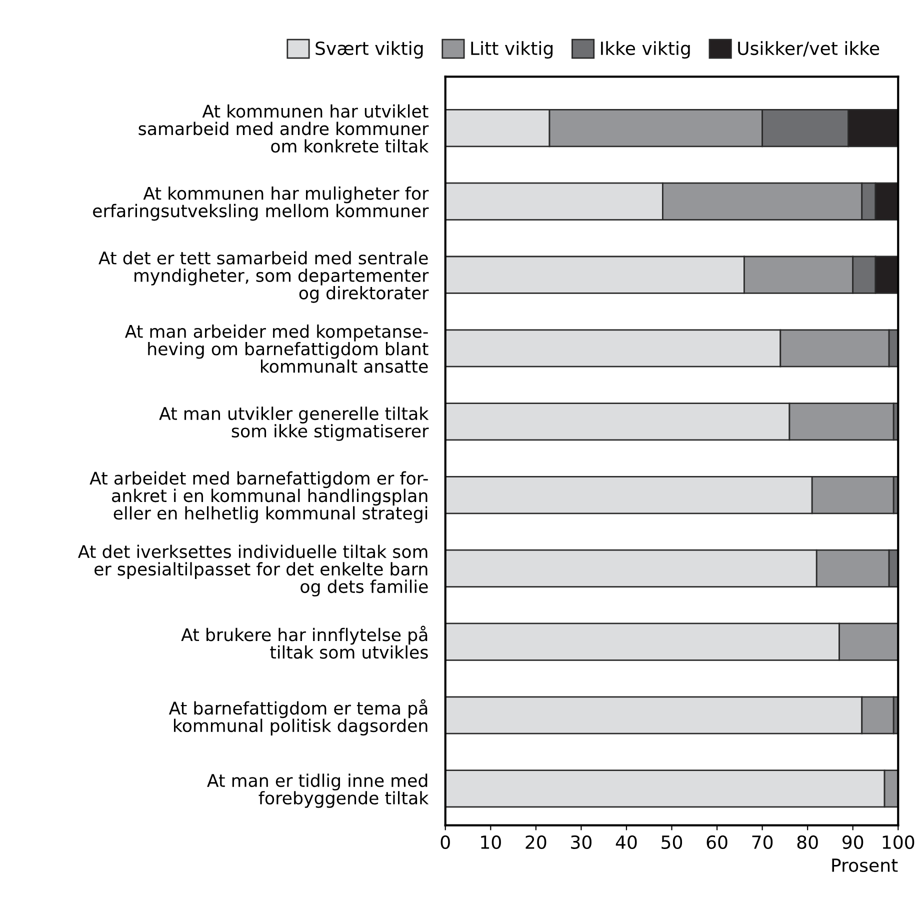 The height and width of the screenshot is (902, 924). I want to click on x-tick-label: 90, so click(853, 842).